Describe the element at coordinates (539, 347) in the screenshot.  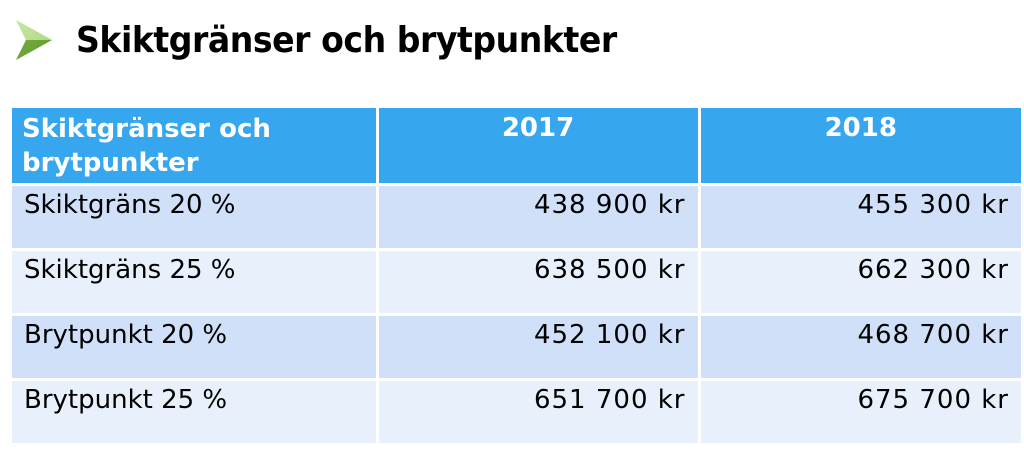
I see `value-2017: 452 100 kr` at that location.